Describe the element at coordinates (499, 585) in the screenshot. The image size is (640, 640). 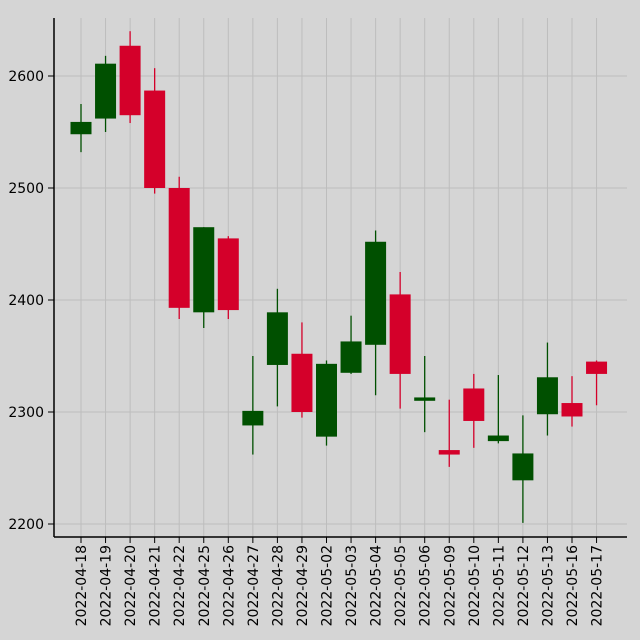
I see `x-tick-label: 2022-05-11` at that location.